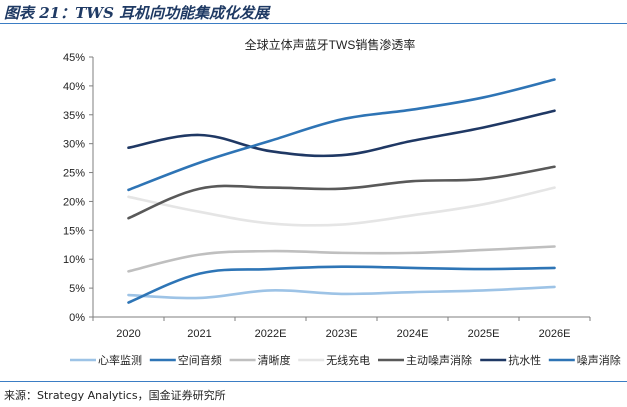 Image resolution: width=627 pixels, height=407 pixels. I want to click on x-tick-label: 2022E, so click(271, 334).